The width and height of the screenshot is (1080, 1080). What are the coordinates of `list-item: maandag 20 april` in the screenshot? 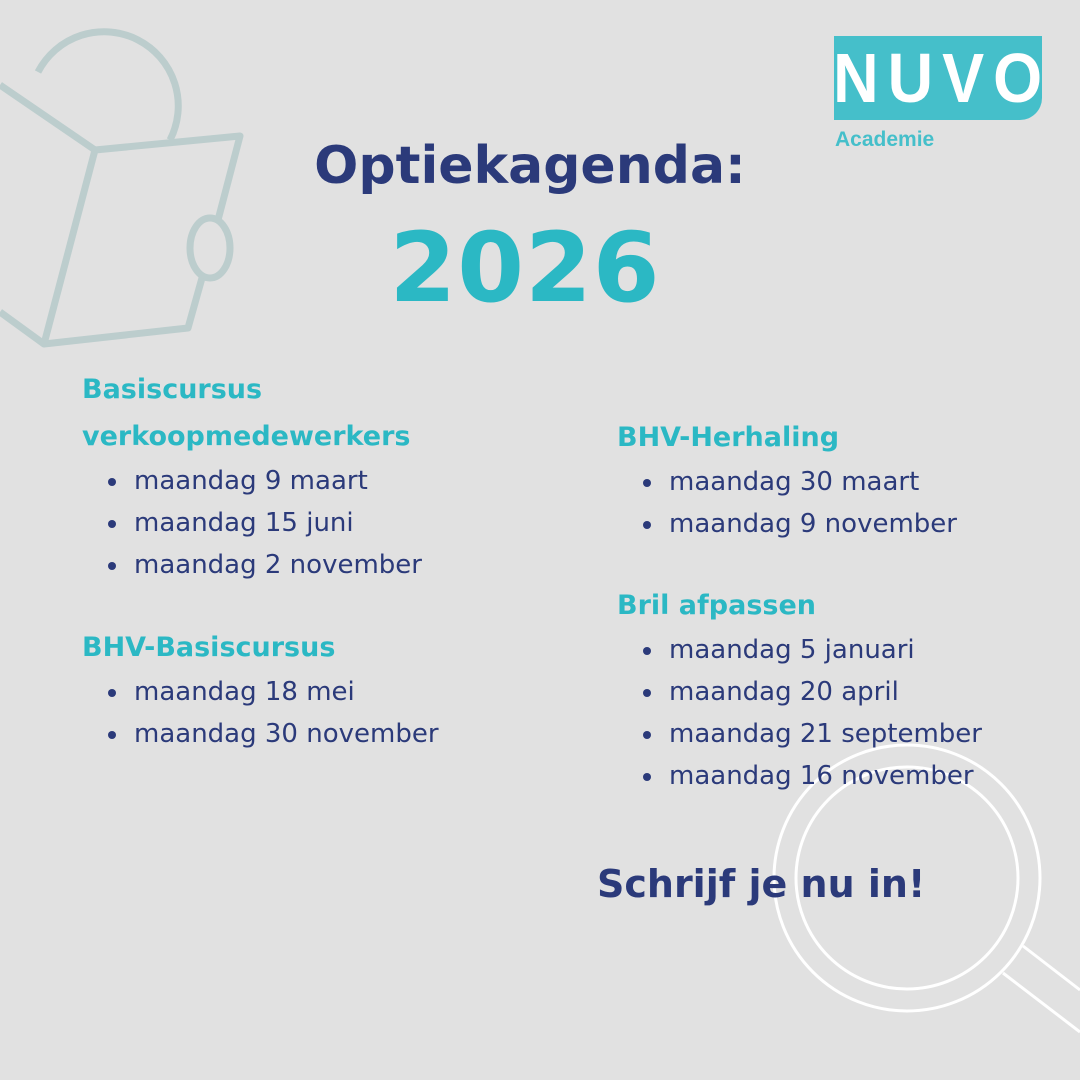 It's located at (799, 692).